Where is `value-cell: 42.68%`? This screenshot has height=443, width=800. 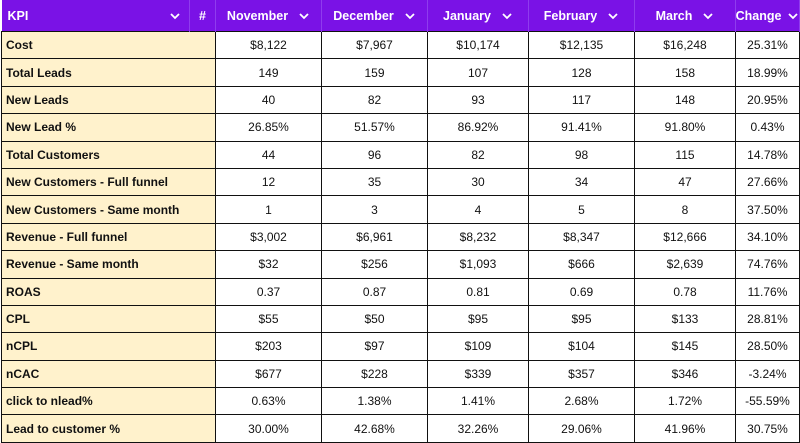 value-cell: 42.68% is located at coordinates (374, 428).